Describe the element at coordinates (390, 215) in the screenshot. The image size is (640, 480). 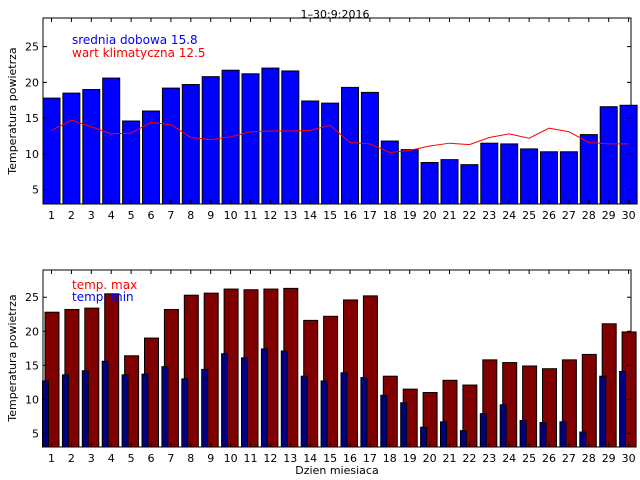
I see `top-xtick-label: 18` at that location.